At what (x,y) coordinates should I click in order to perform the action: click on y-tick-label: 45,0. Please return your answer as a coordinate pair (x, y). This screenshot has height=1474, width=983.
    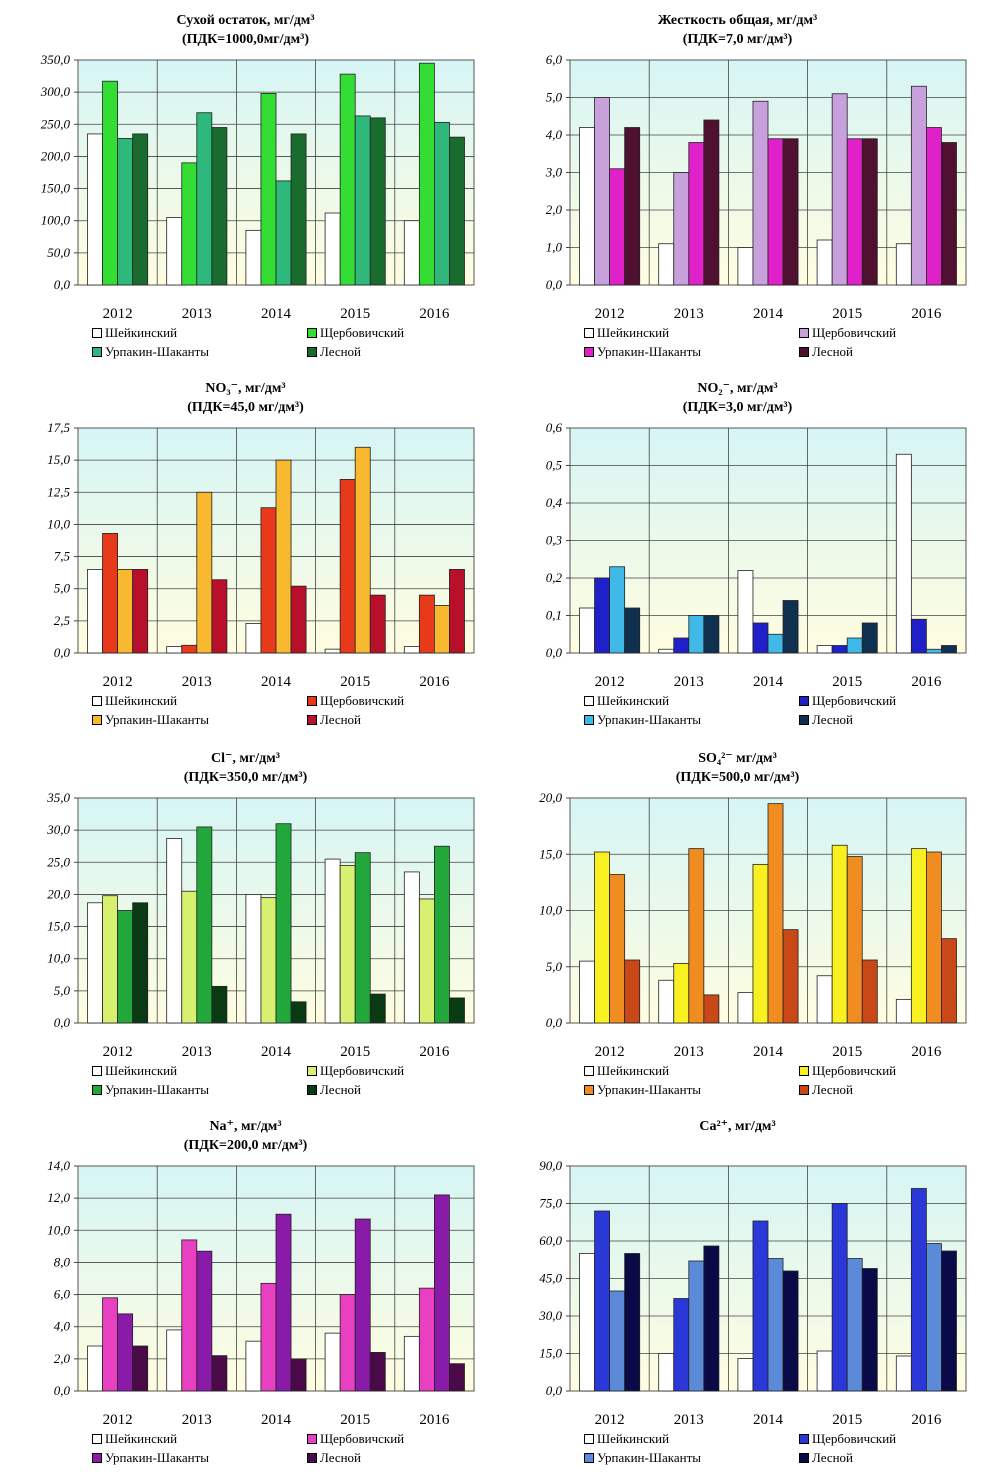
    Looking at the image, I should click on (550, 1278).